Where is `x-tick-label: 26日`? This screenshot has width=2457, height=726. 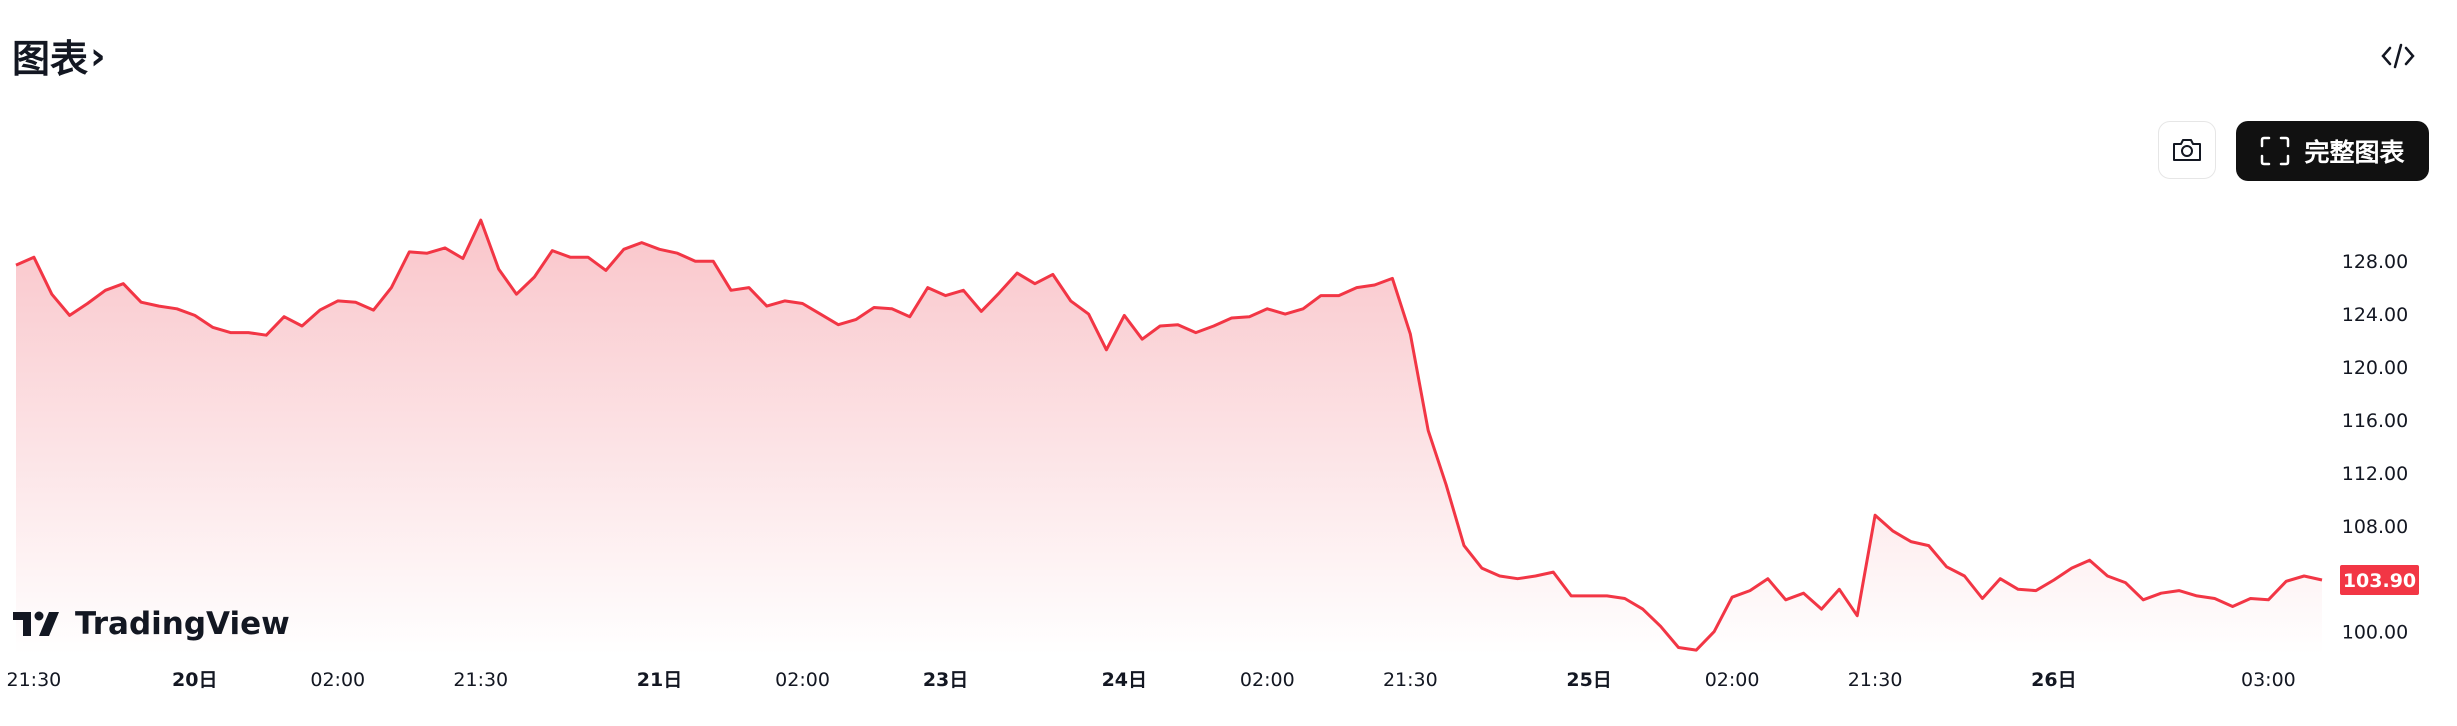 x-tick-label: 26日 is located at coordinates (2053, 680).